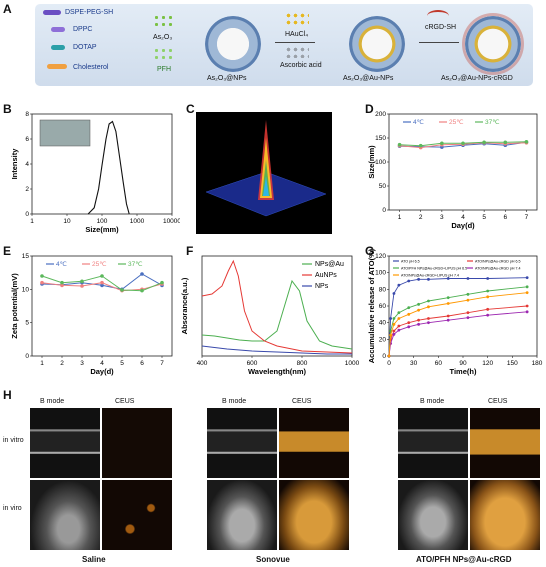 Image resolution: width=546 pixels, height=567 pixels. I want to click on chart-f-legend-label: AuNPs, so click(326, 275).